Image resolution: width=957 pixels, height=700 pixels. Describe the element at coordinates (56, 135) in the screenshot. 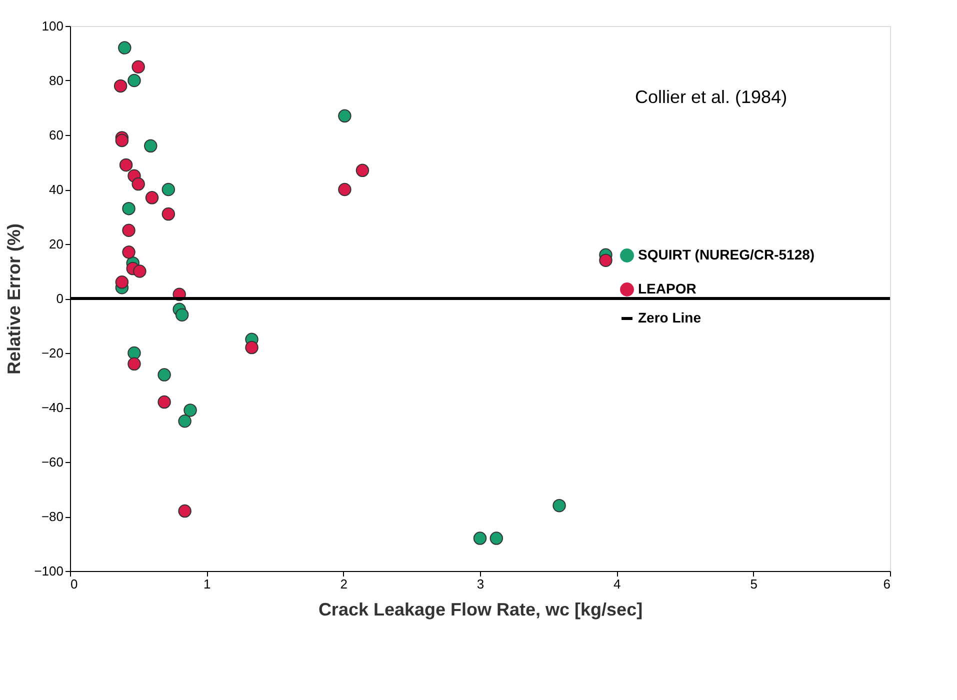

I see `y-tick-label: 60` at that location.